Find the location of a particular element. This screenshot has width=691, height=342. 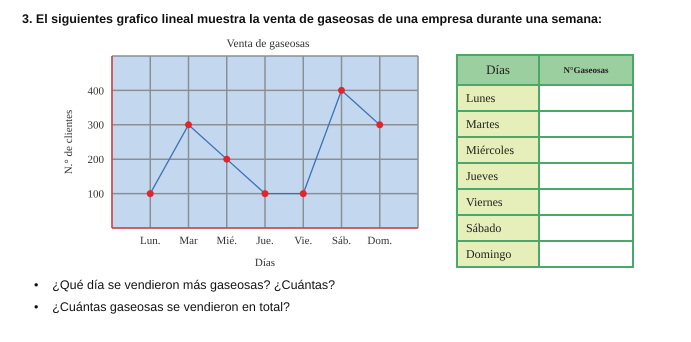

category-label: Domingo is located at coordinates (489, 253).